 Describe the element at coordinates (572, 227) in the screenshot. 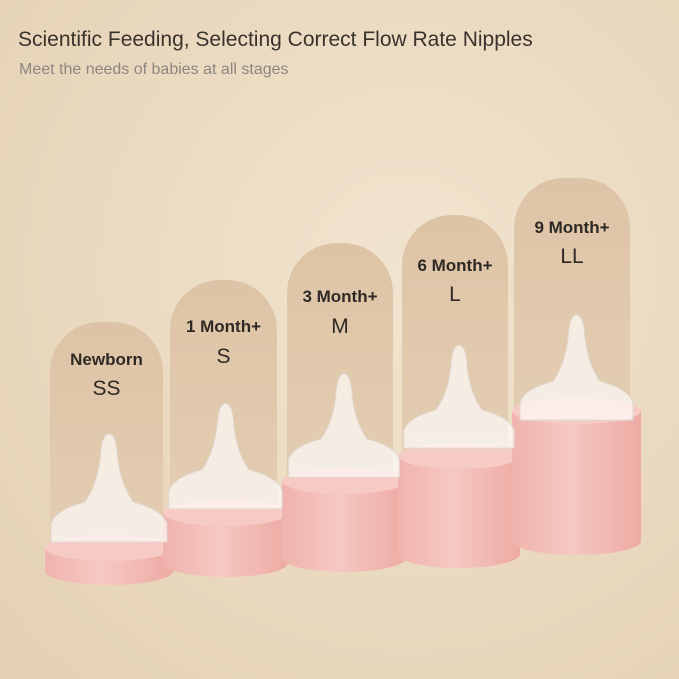

I see `stage-age: 9 Month+` at that location.